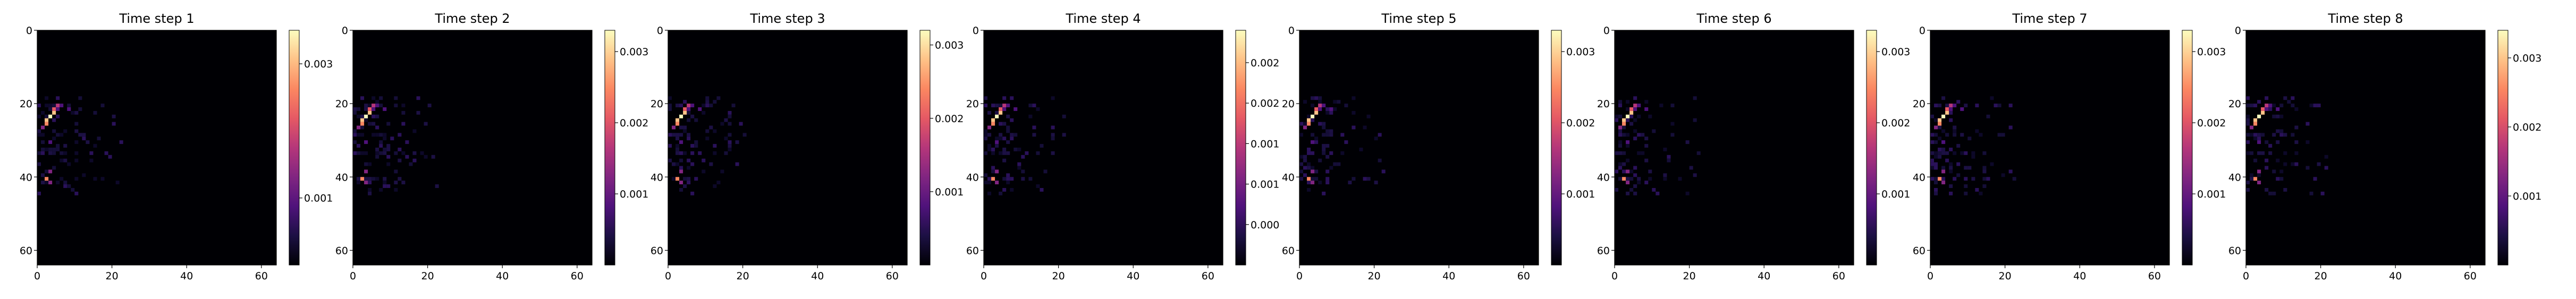 The width and height of the screenshot is (2576, 299). I want to click on y-tick-label: 0, so click(1606, 31).